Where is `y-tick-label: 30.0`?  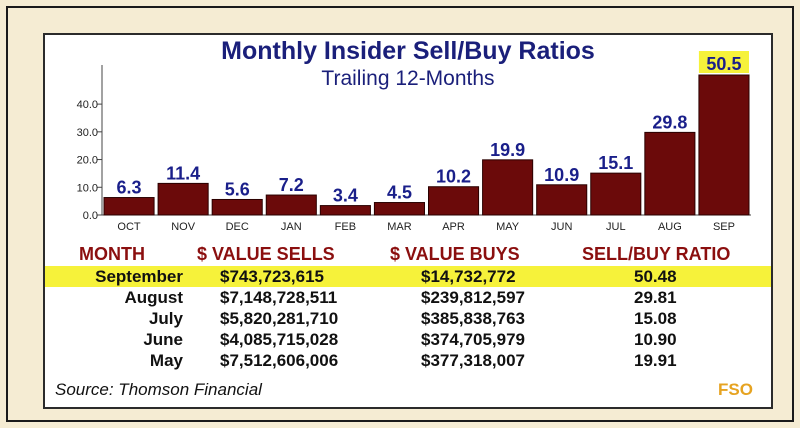
y-tick-label: 30.0 is located at coordinates (87, 133).